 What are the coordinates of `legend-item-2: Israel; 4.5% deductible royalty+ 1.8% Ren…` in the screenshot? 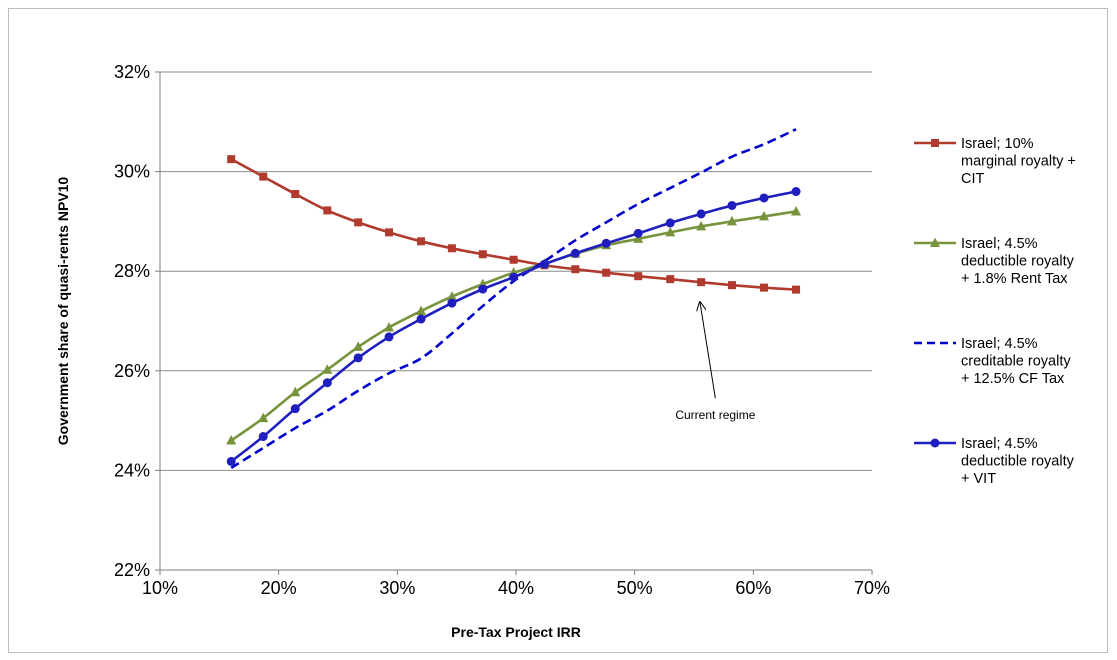 It's located at (994, 261).